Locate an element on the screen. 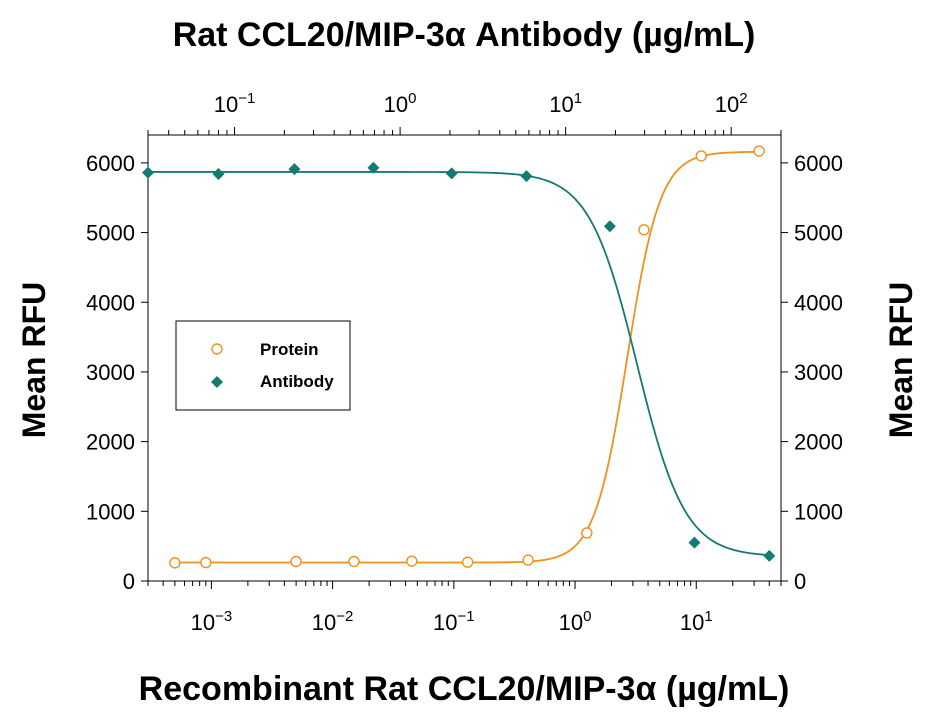 This screenshot has height=717, width=929. y-tick-label: 1000 is located at coordinates (110, 511).